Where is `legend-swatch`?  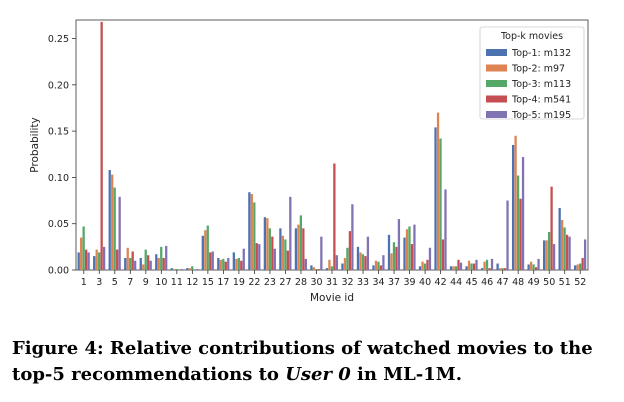 legend-swatch is located at coordinates (496, 99).